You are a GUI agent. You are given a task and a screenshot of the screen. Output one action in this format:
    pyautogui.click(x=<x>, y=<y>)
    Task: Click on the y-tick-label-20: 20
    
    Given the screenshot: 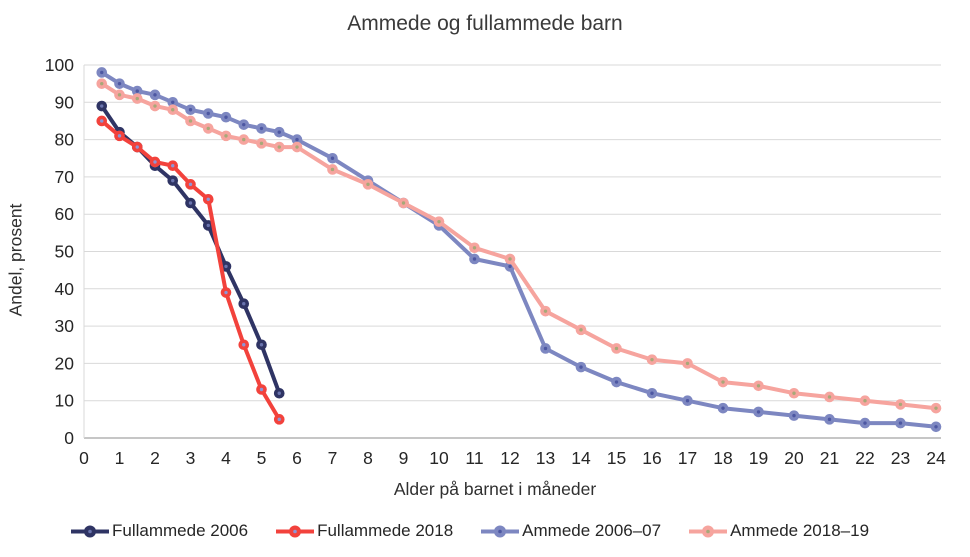 What is the action you would take?
    pyautogui.click(x=65, y=363)
    